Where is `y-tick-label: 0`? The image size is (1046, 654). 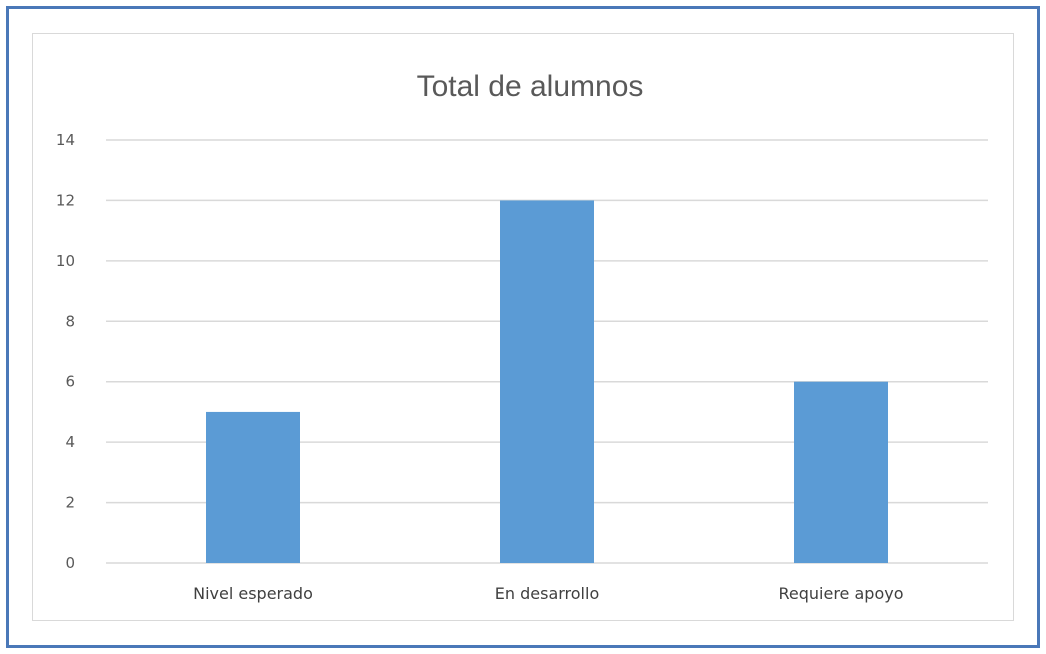
y-tick-label: 0 is located at coordinates (70, 563).